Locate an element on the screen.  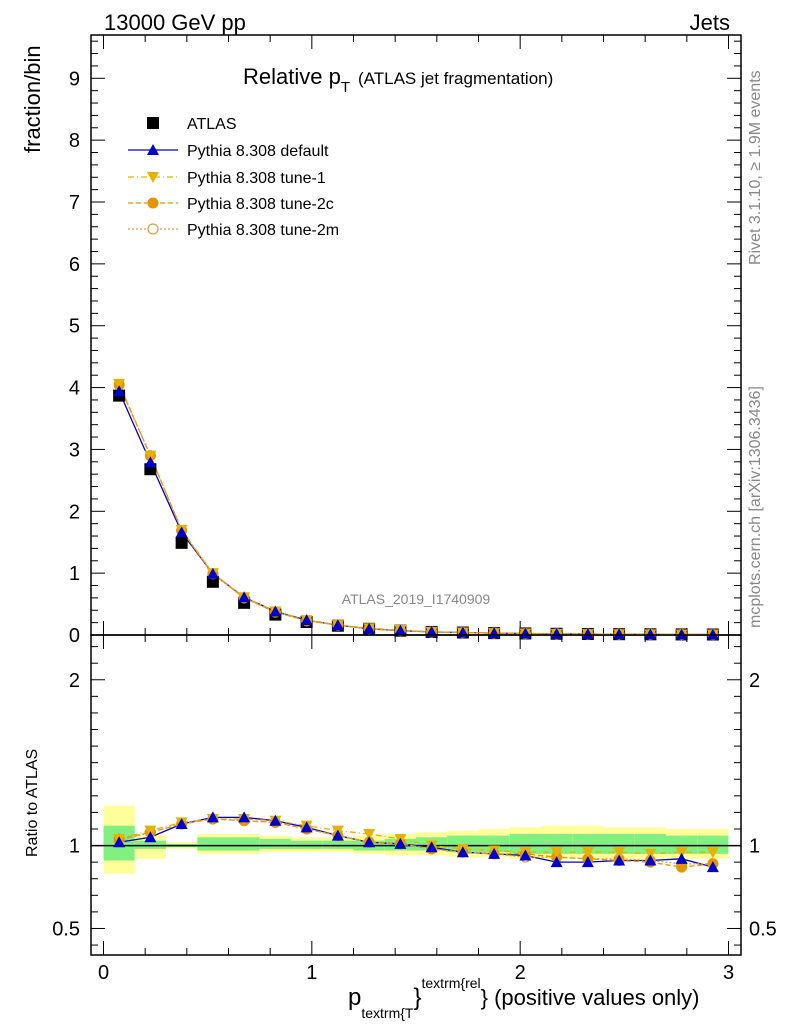
legend-marker-default is located at coordinates (153, 149).